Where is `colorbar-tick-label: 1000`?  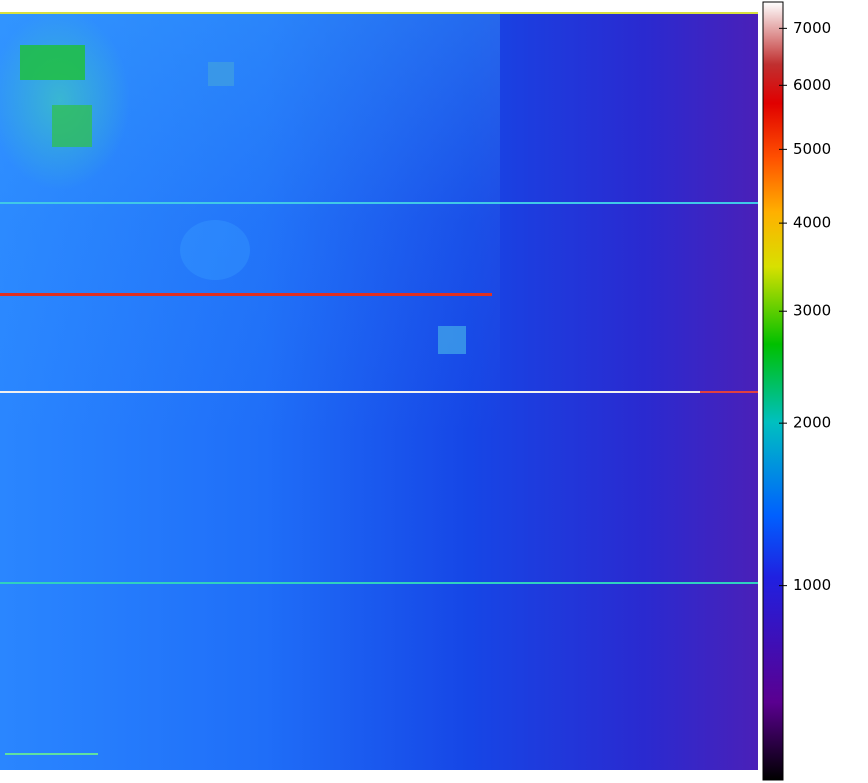 colorbar-tick-label: 1000 is located at coordinates (812, 585).